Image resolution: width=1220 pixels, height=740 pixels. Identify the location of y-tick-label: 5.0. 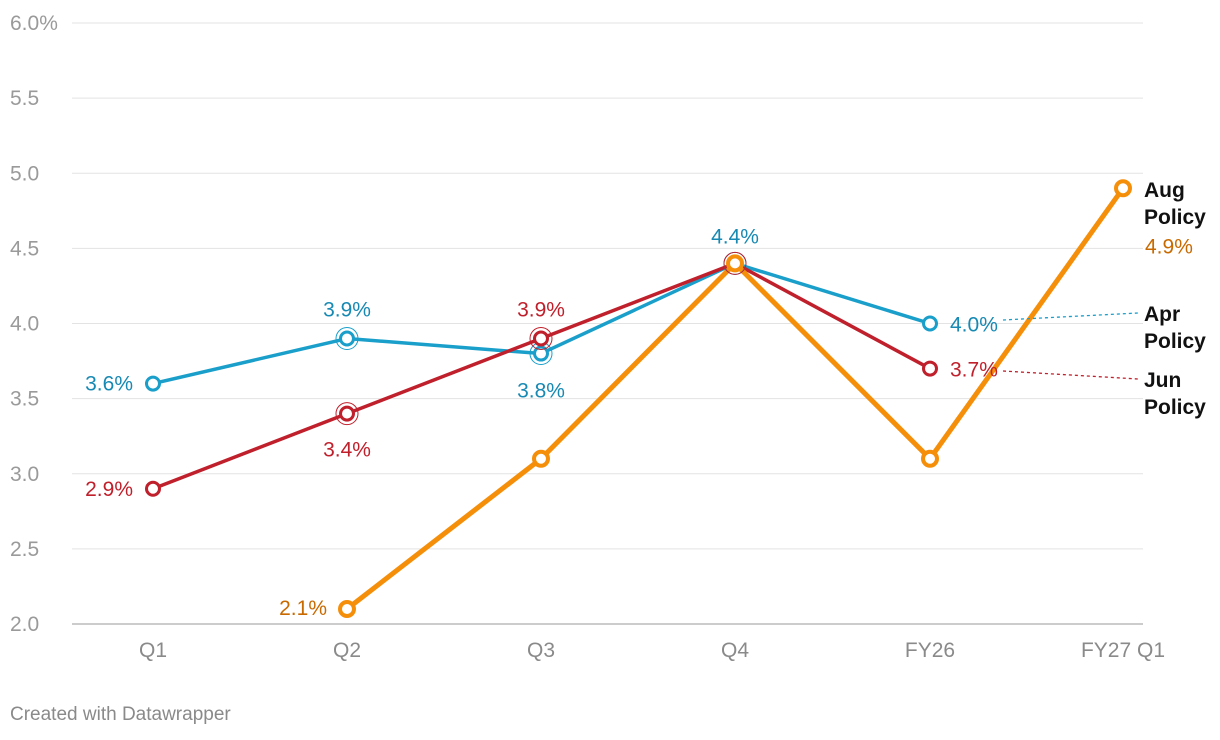
(24, 173).